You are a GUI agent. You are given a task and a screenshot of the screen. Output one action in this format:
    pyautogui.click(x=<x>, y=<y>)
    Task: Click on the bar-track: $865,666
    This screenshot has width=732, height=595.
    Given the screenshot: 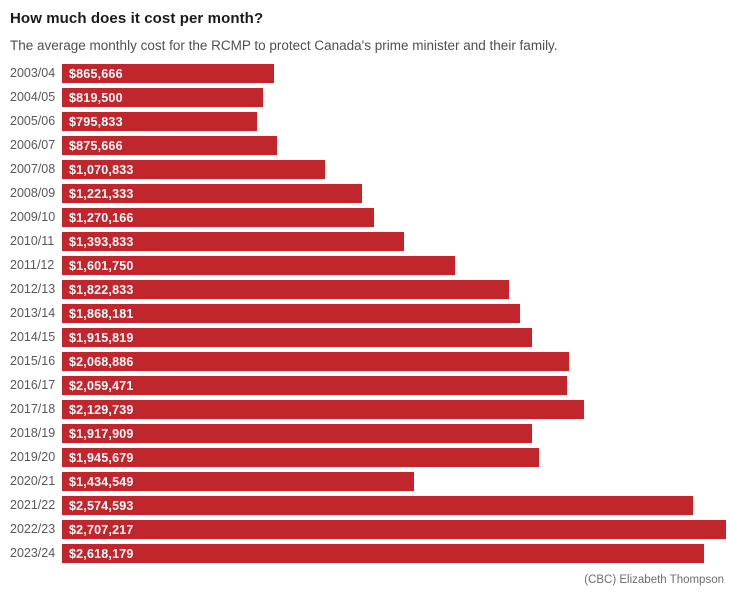 What is the action you would take?
    pyautogui.click(x=394, y=73)
    